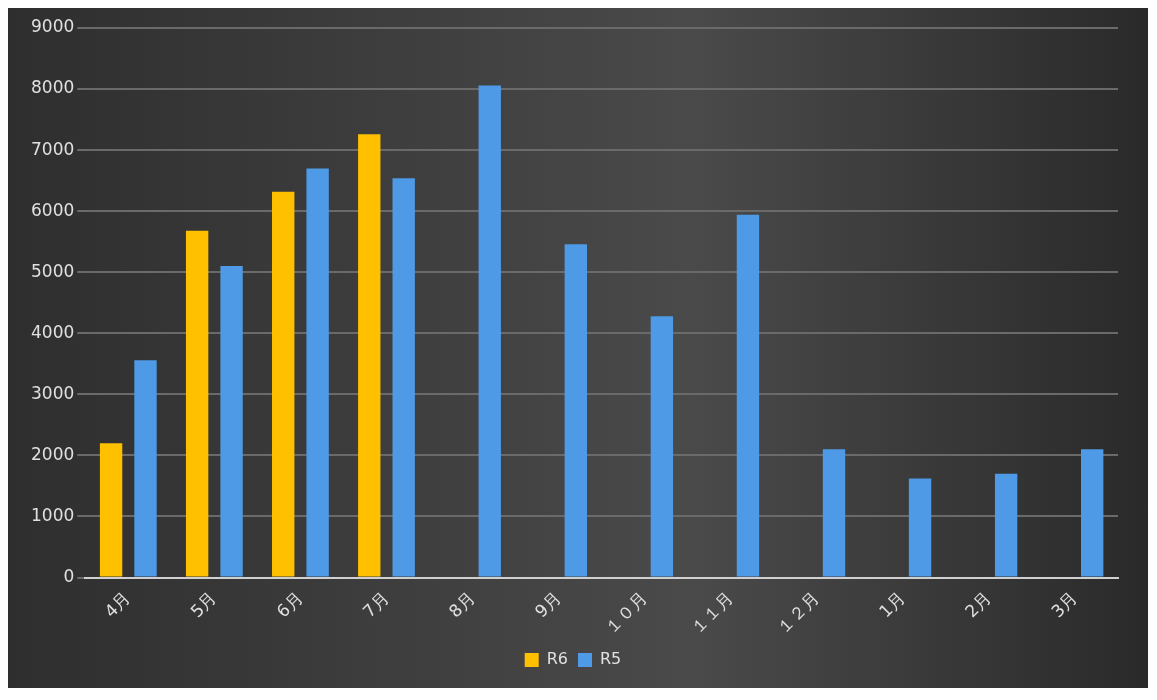 This screenshot has width=1157, height=700. Describe the element at coordinates (117, 604) in the screenshot. I see `x-tick-label: 4月` at that location.